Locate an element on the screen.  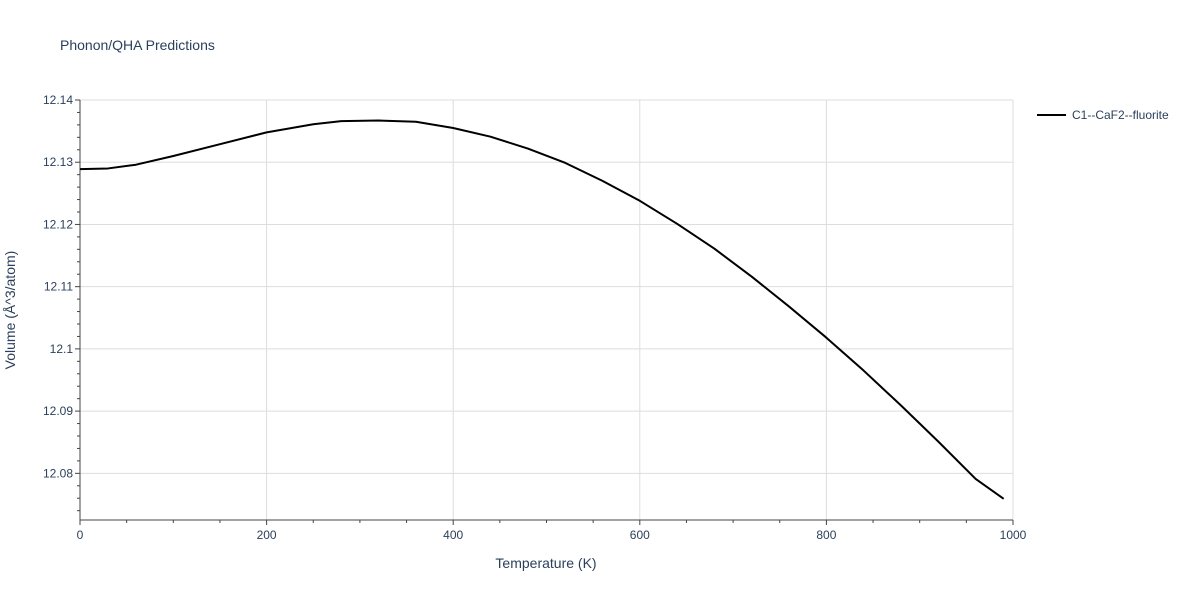
chart-title: Phonon/QHA Predictions is located at coordinates (137, 45).